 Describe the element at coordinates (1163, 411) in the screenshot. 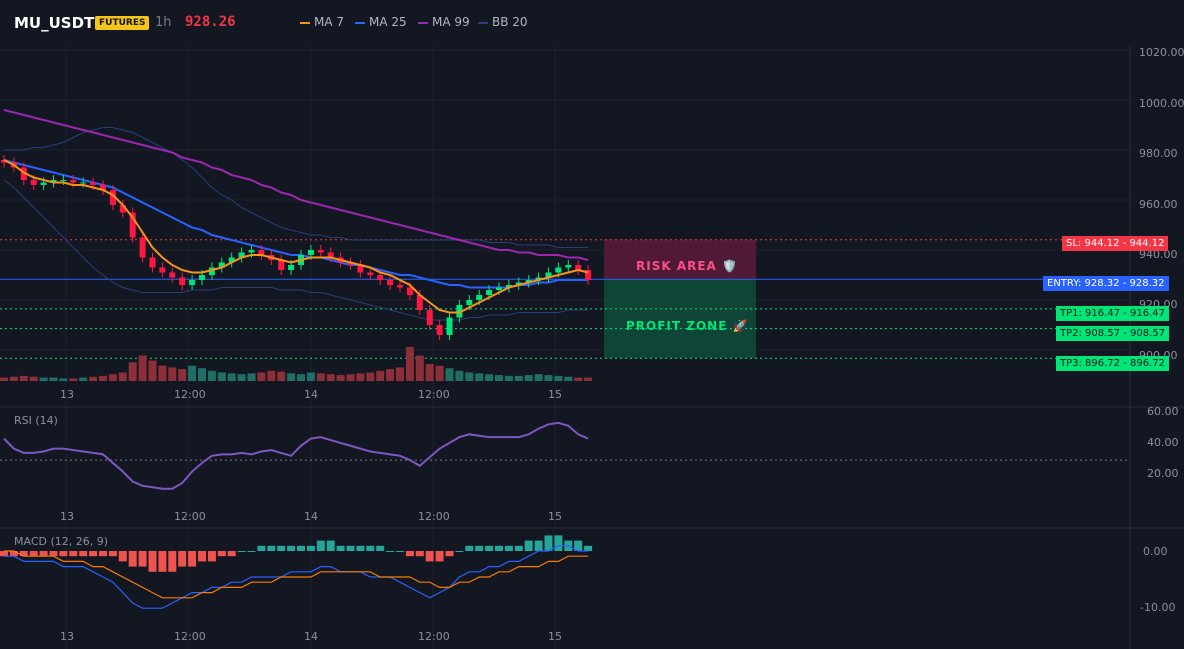

I see `rsi-y-tick: 60.00` at that location.